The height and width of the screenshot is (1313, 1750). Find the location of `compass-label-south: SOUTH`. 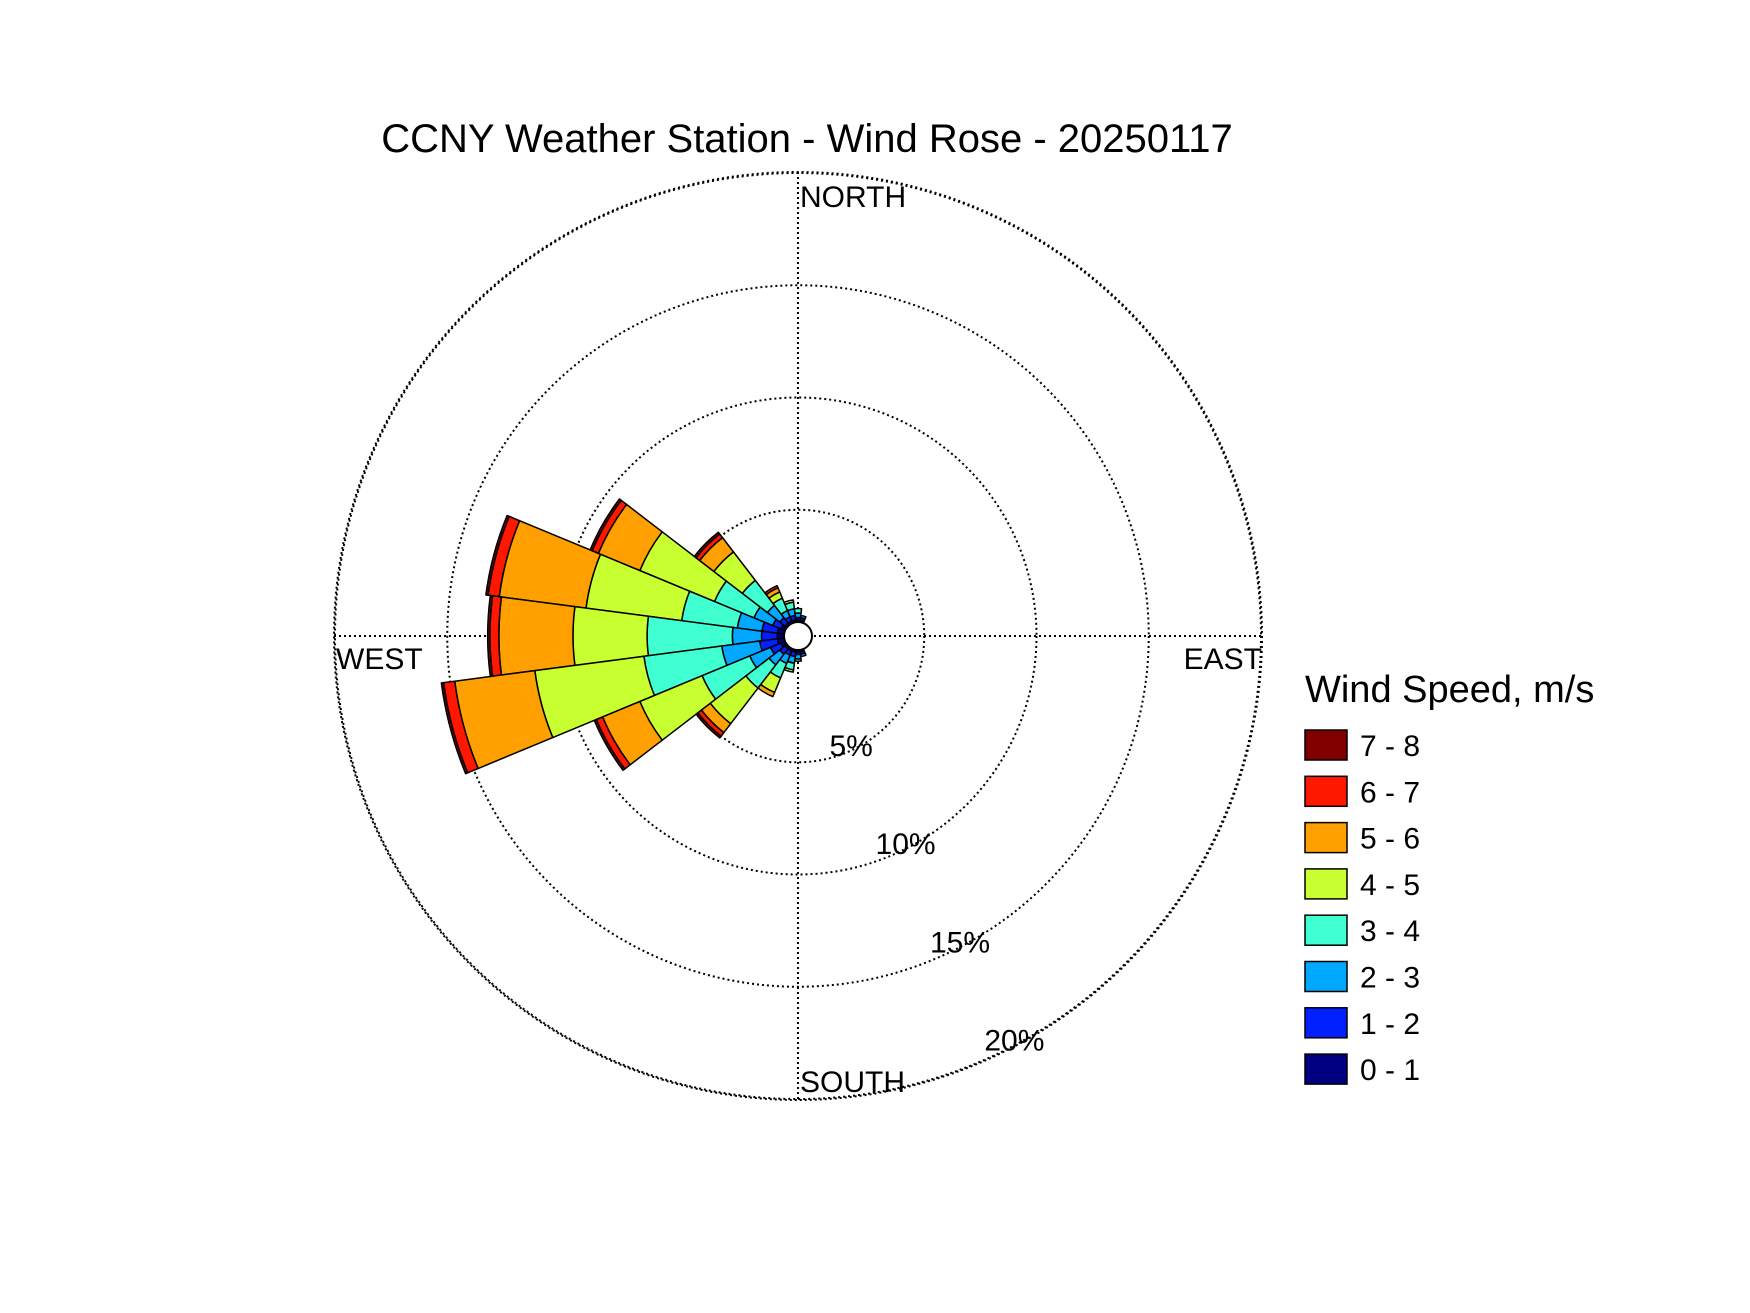

compass-label-south: SOUTH is located at coordinates (852, 1082).